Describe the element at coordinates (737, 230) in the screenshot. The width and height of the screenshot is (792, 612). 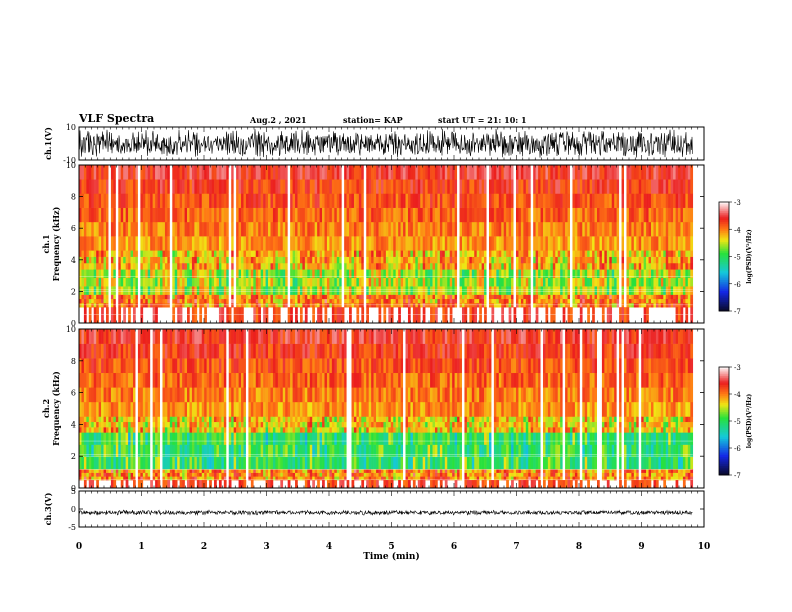
I see `colorbar-1-tick-1: -4` at that location.